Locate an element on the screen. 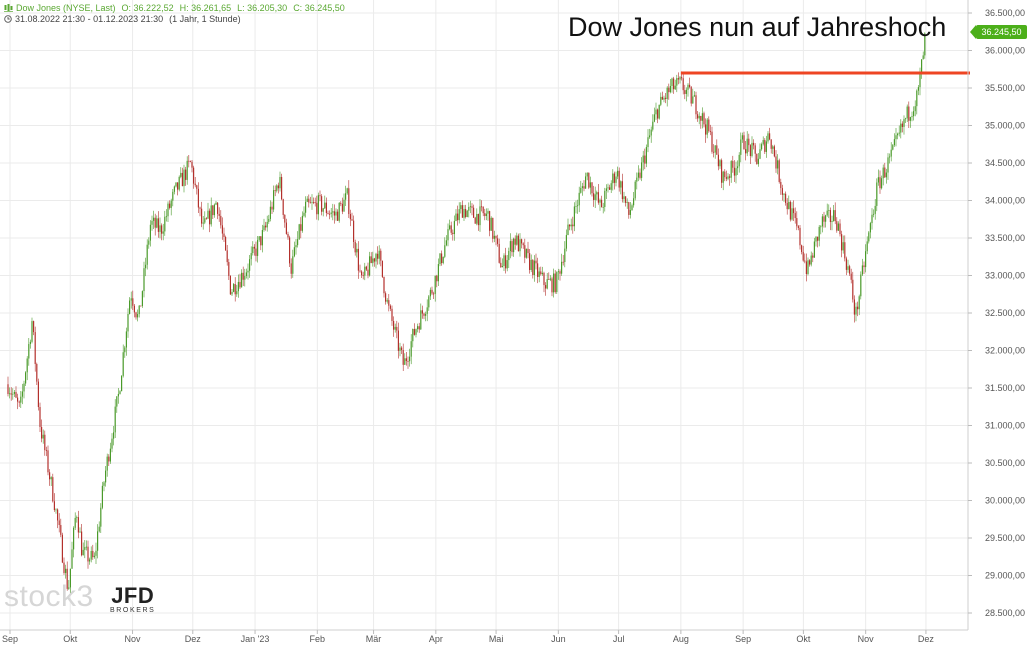 This screenshot has height=647, width=1030. x-tick-label: Aug is located at coordinates (681, 639).